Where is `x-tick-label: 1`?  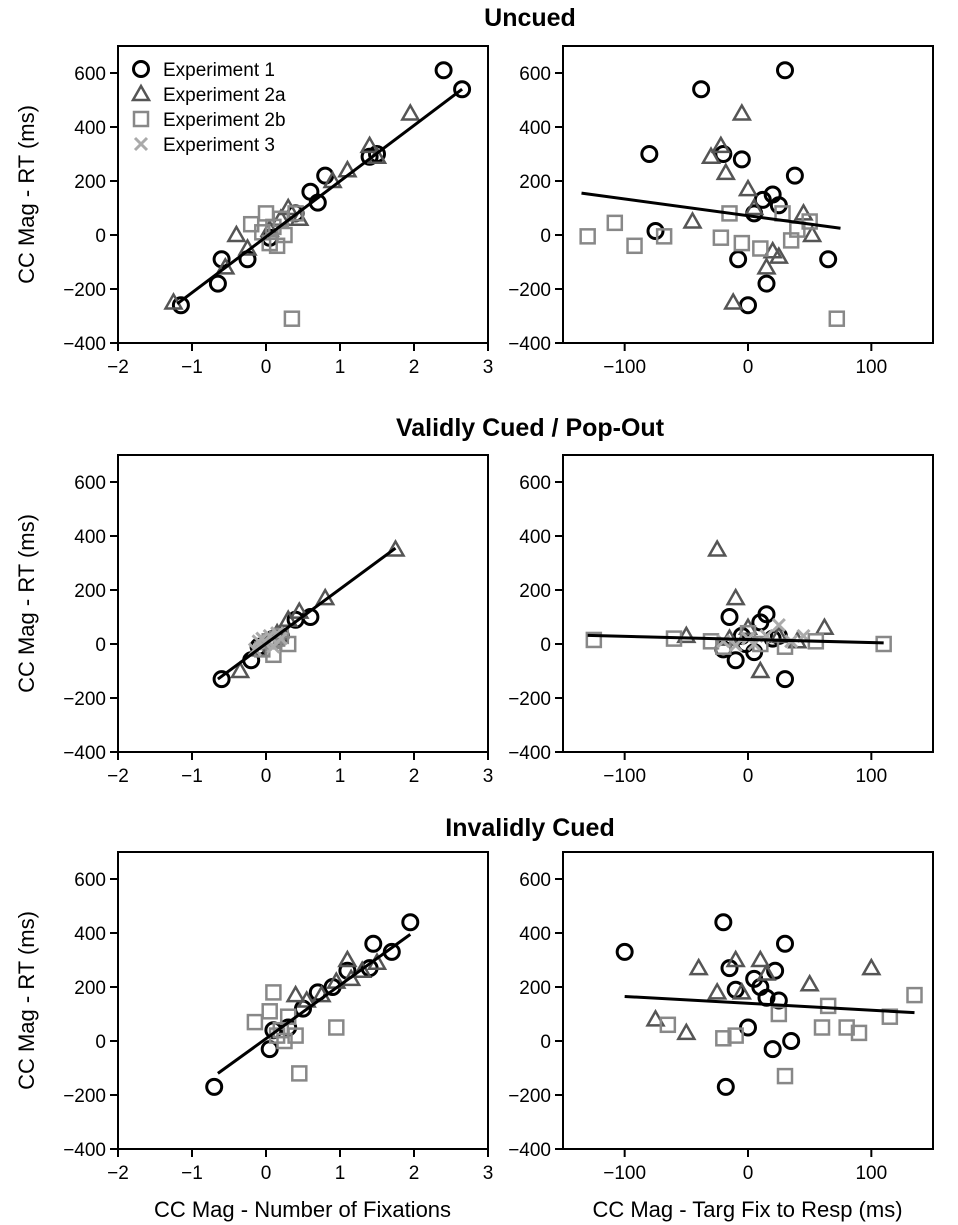
x-tick-label: 1 is located at coordinates (340, 1173).